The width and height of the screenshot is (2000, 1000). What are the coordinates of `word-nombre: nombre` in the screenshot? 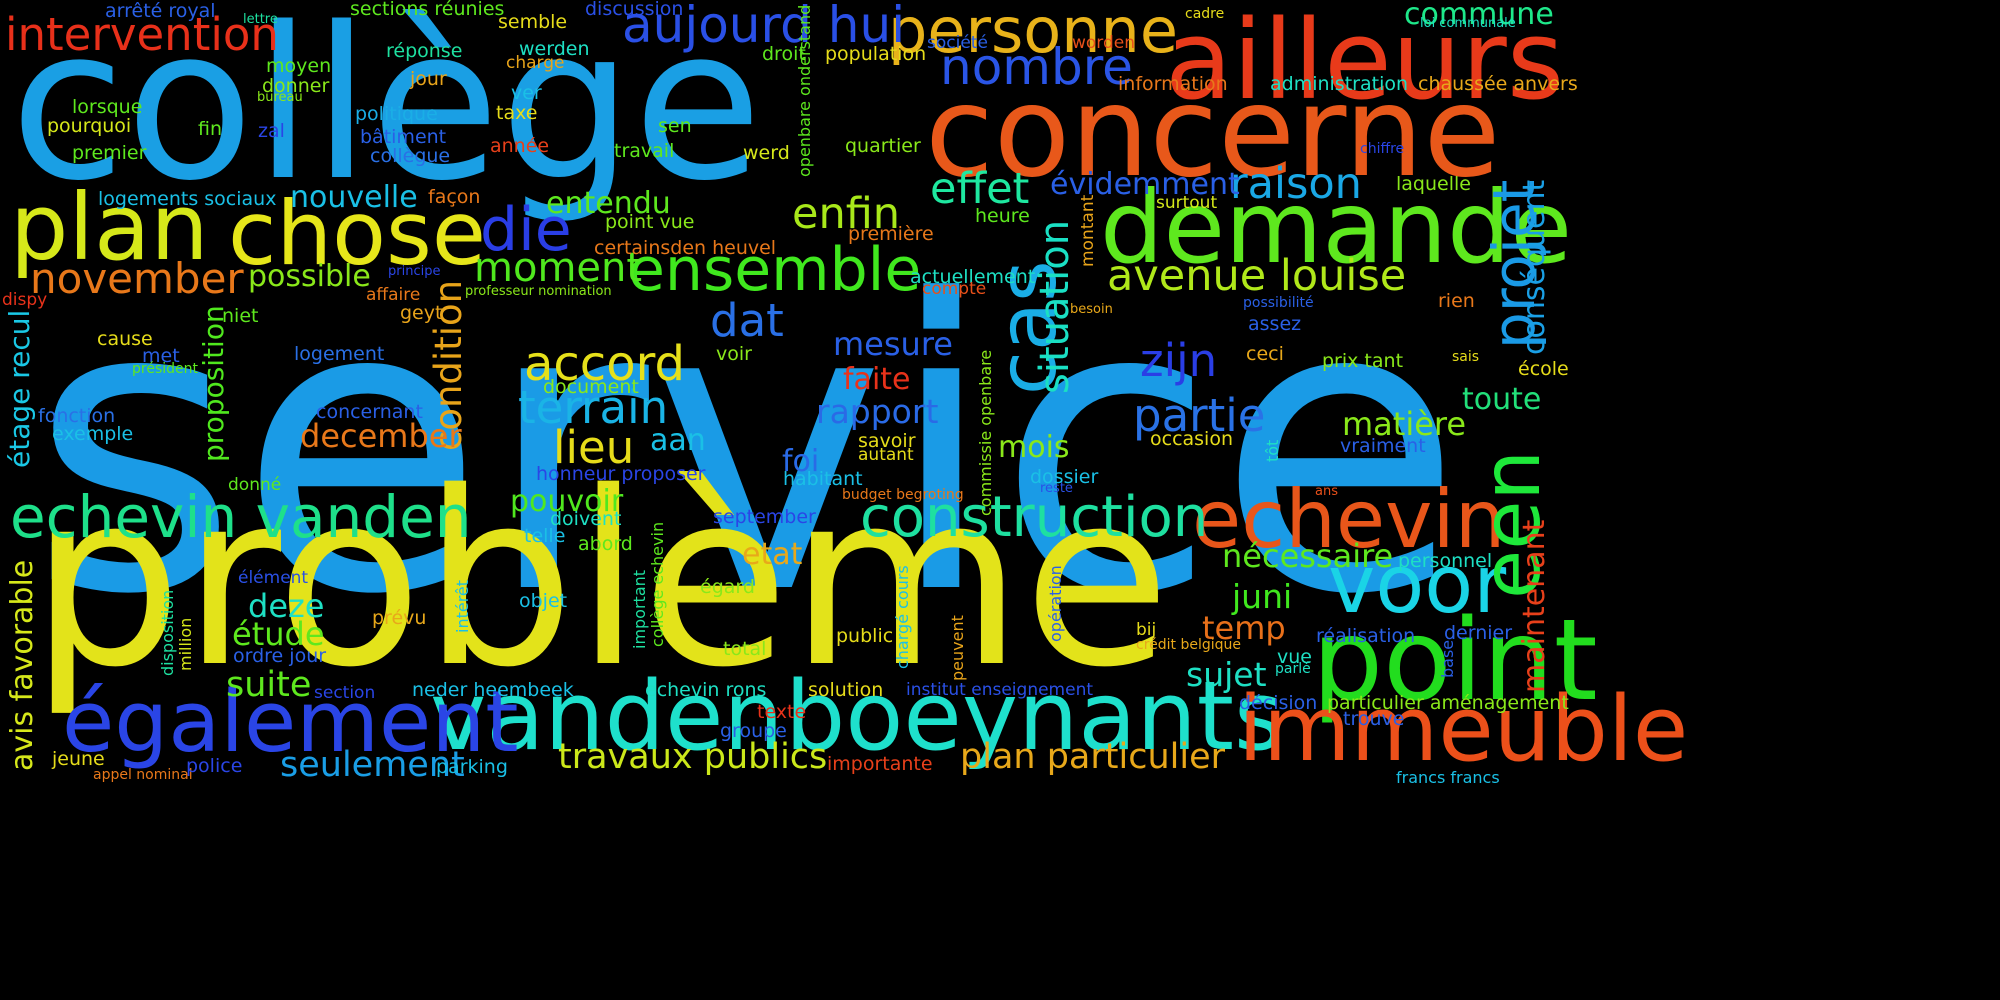 It's located at (1036, 67).